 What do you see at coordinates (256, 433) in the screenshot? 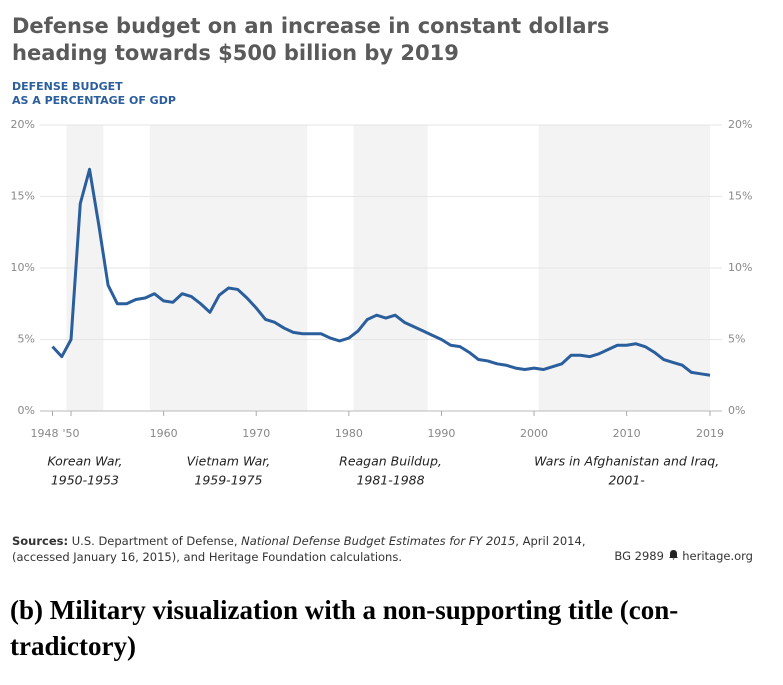
I see `x-tick-label: 1970` at bounding box center [256, 433].